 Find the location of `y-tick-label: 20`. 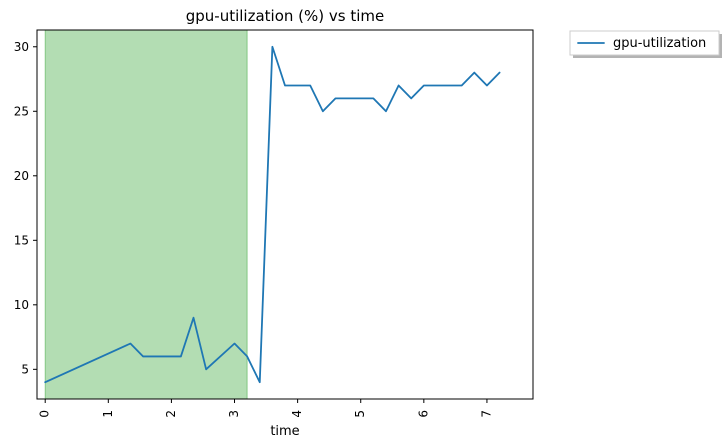

y-tick-label: 20 is located at coordinates (21, 176).